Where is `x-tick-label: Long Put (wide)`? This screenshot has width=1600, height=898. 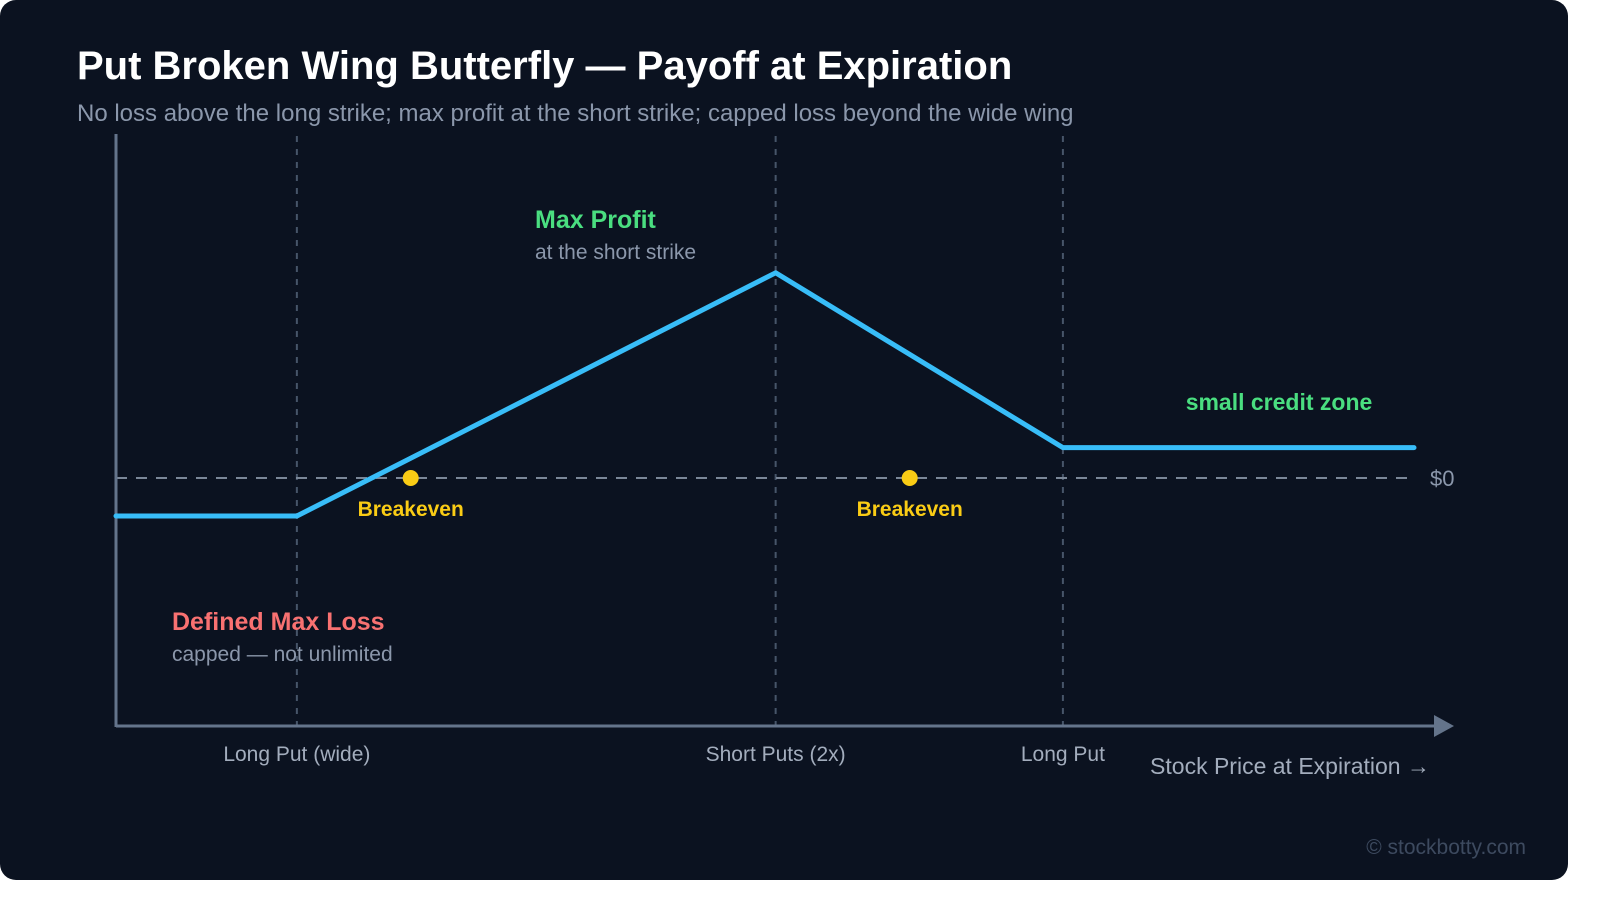
x-tick-label: Long Put (wide) is located at coordinates (296, 754).